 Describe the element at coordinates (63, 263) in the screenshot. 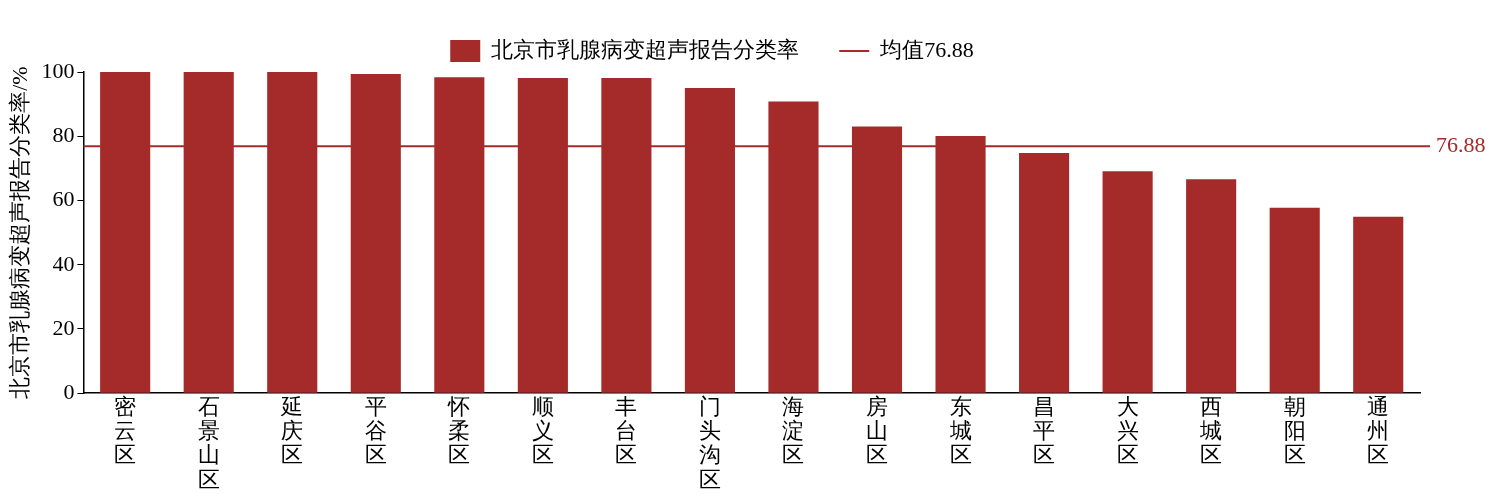

I see `y-tick-label: 40` at that location.